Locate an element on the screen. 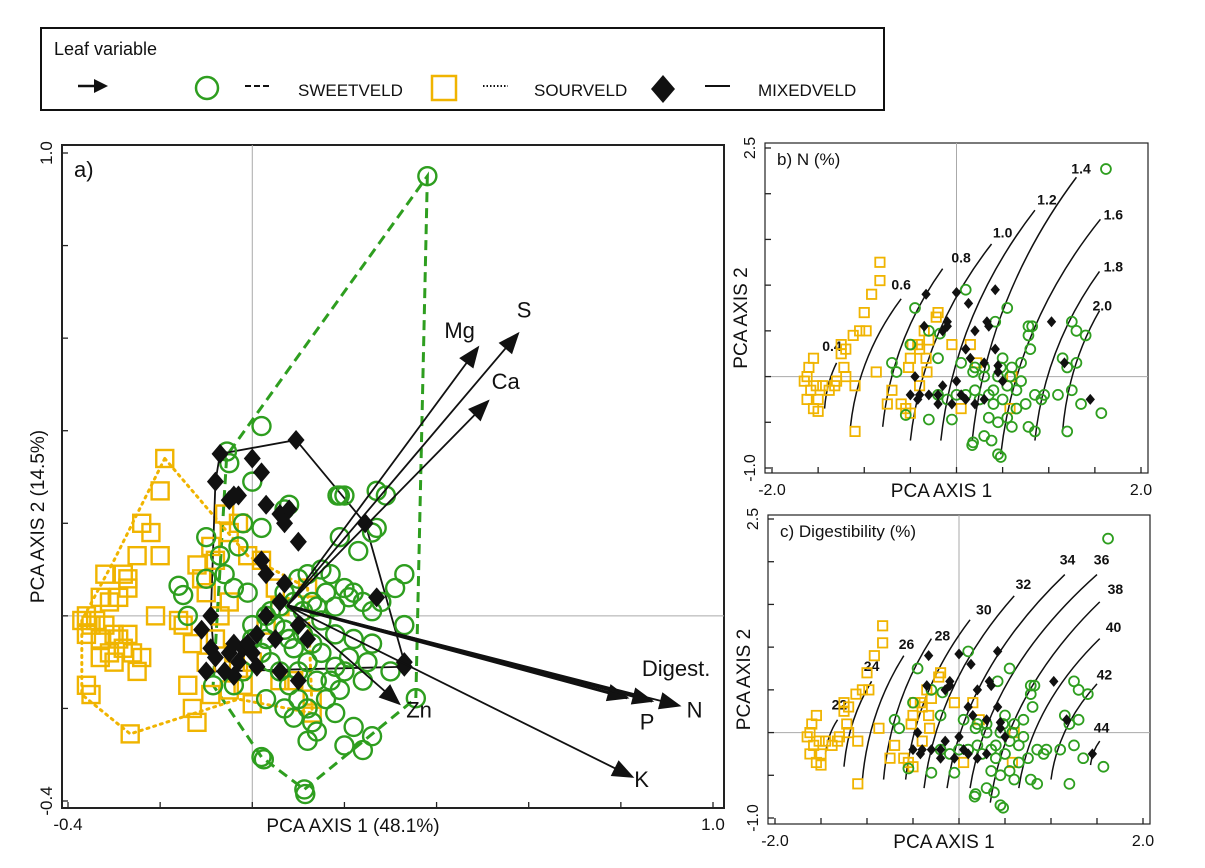  arrow-label: S is located at coordinates (524, 309).